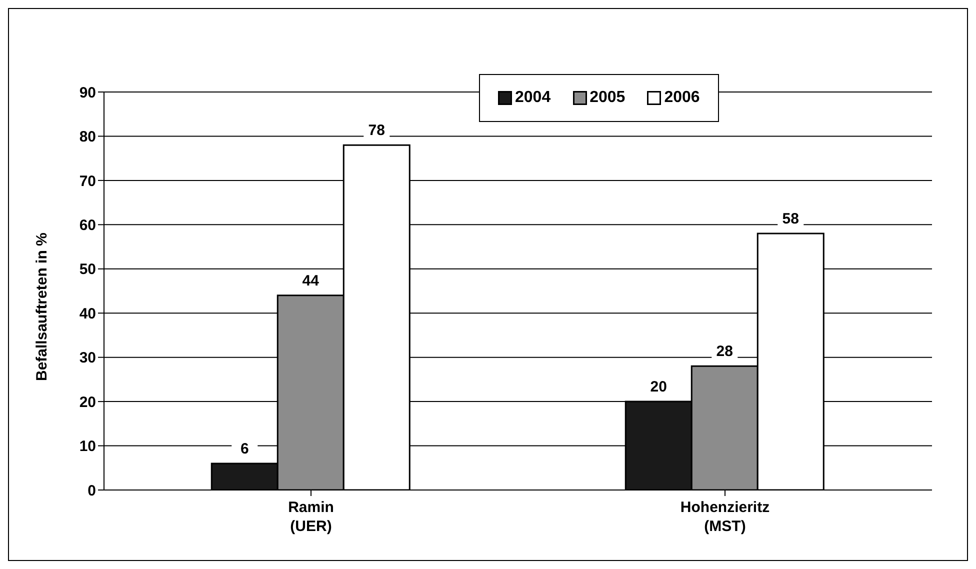  I want to click on y-tick-label: 70, so click(87, 181).